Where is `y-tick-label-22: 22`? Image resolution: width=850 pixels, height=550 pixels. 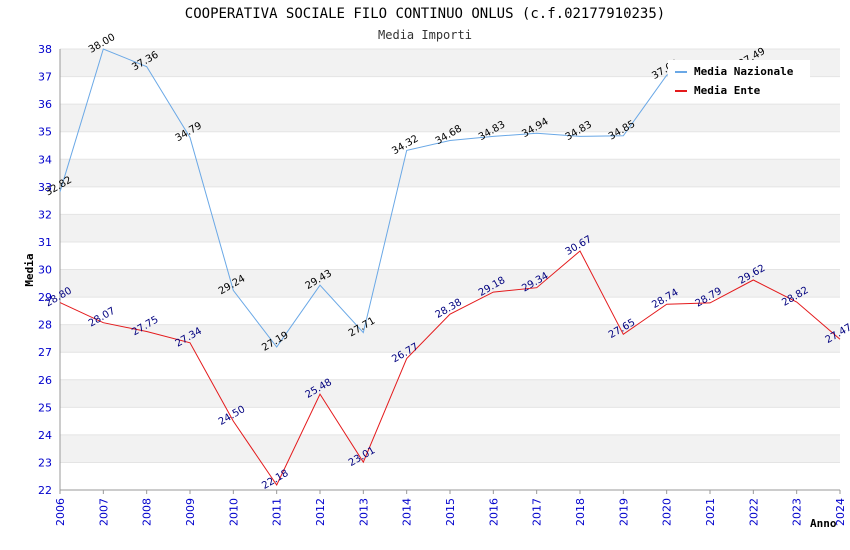 y-tick-label-22: 22 is located at coordinates (45, 490).